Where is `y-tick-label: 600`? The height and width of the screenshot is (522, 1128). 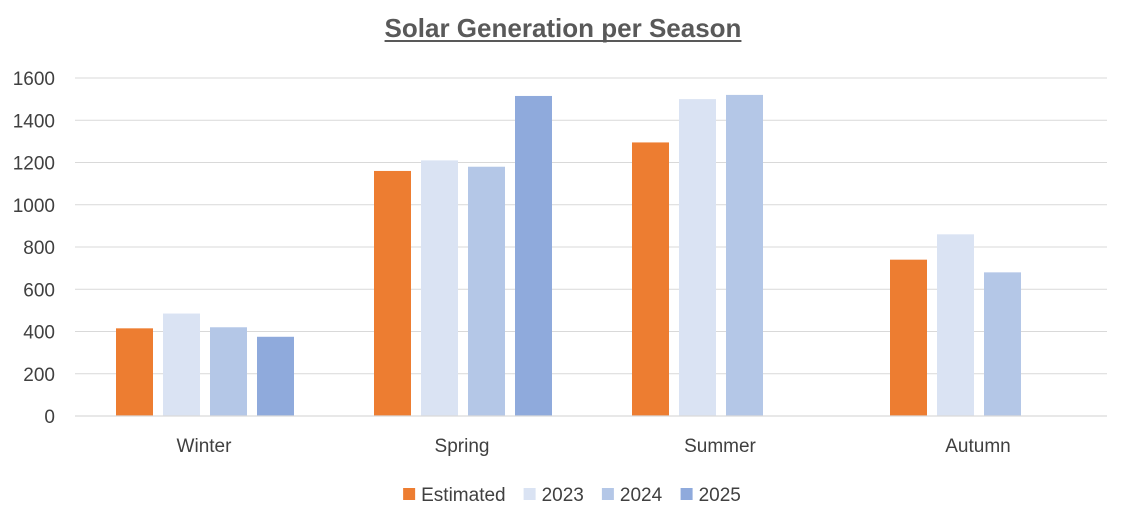 y-tick-label: 600 is located at coordinates (39, 290).